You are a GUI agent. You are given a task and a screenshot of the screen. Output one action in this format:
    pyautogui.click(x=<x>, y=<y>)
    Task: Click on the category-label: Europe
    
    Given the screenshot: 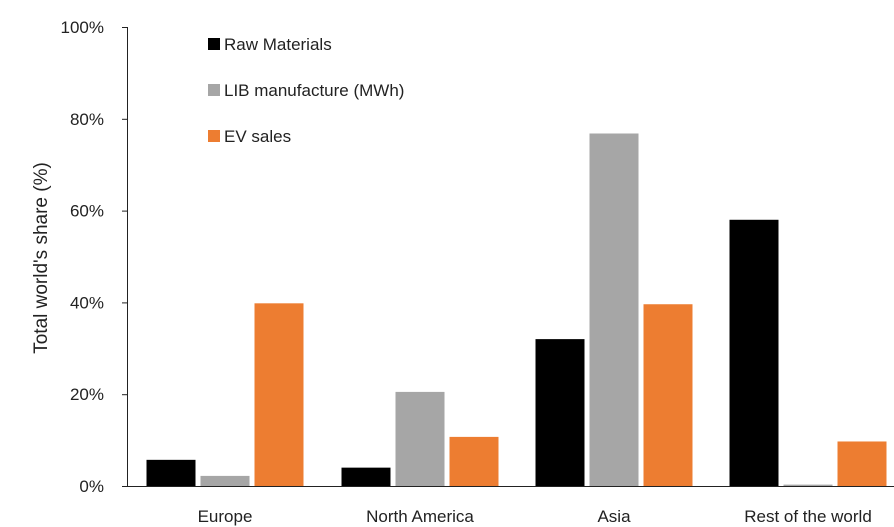 What is the action you would take?
    pyautogui.click(x=225, y=516)
    